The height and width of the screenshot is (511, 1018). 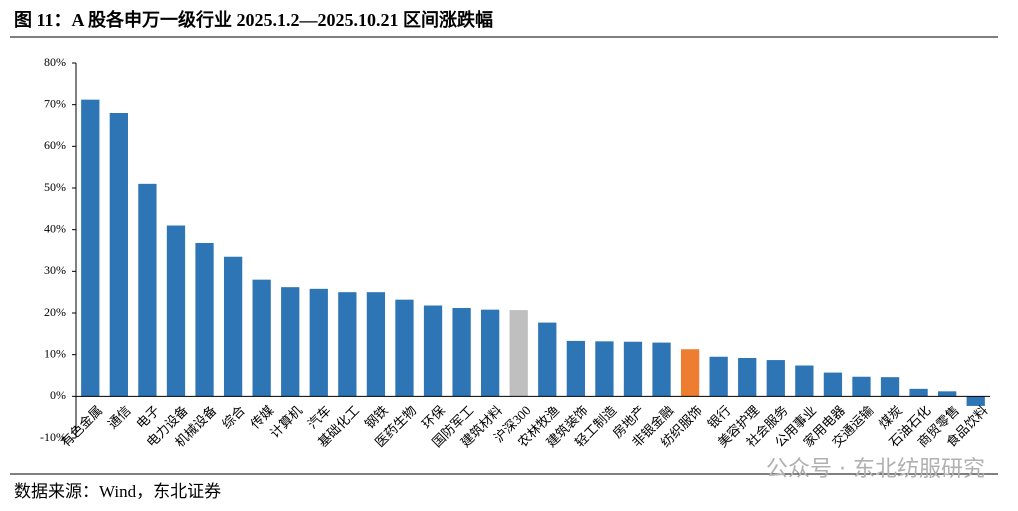 I want to click on y-tick-label: 0%, so click(x=58, y=395).